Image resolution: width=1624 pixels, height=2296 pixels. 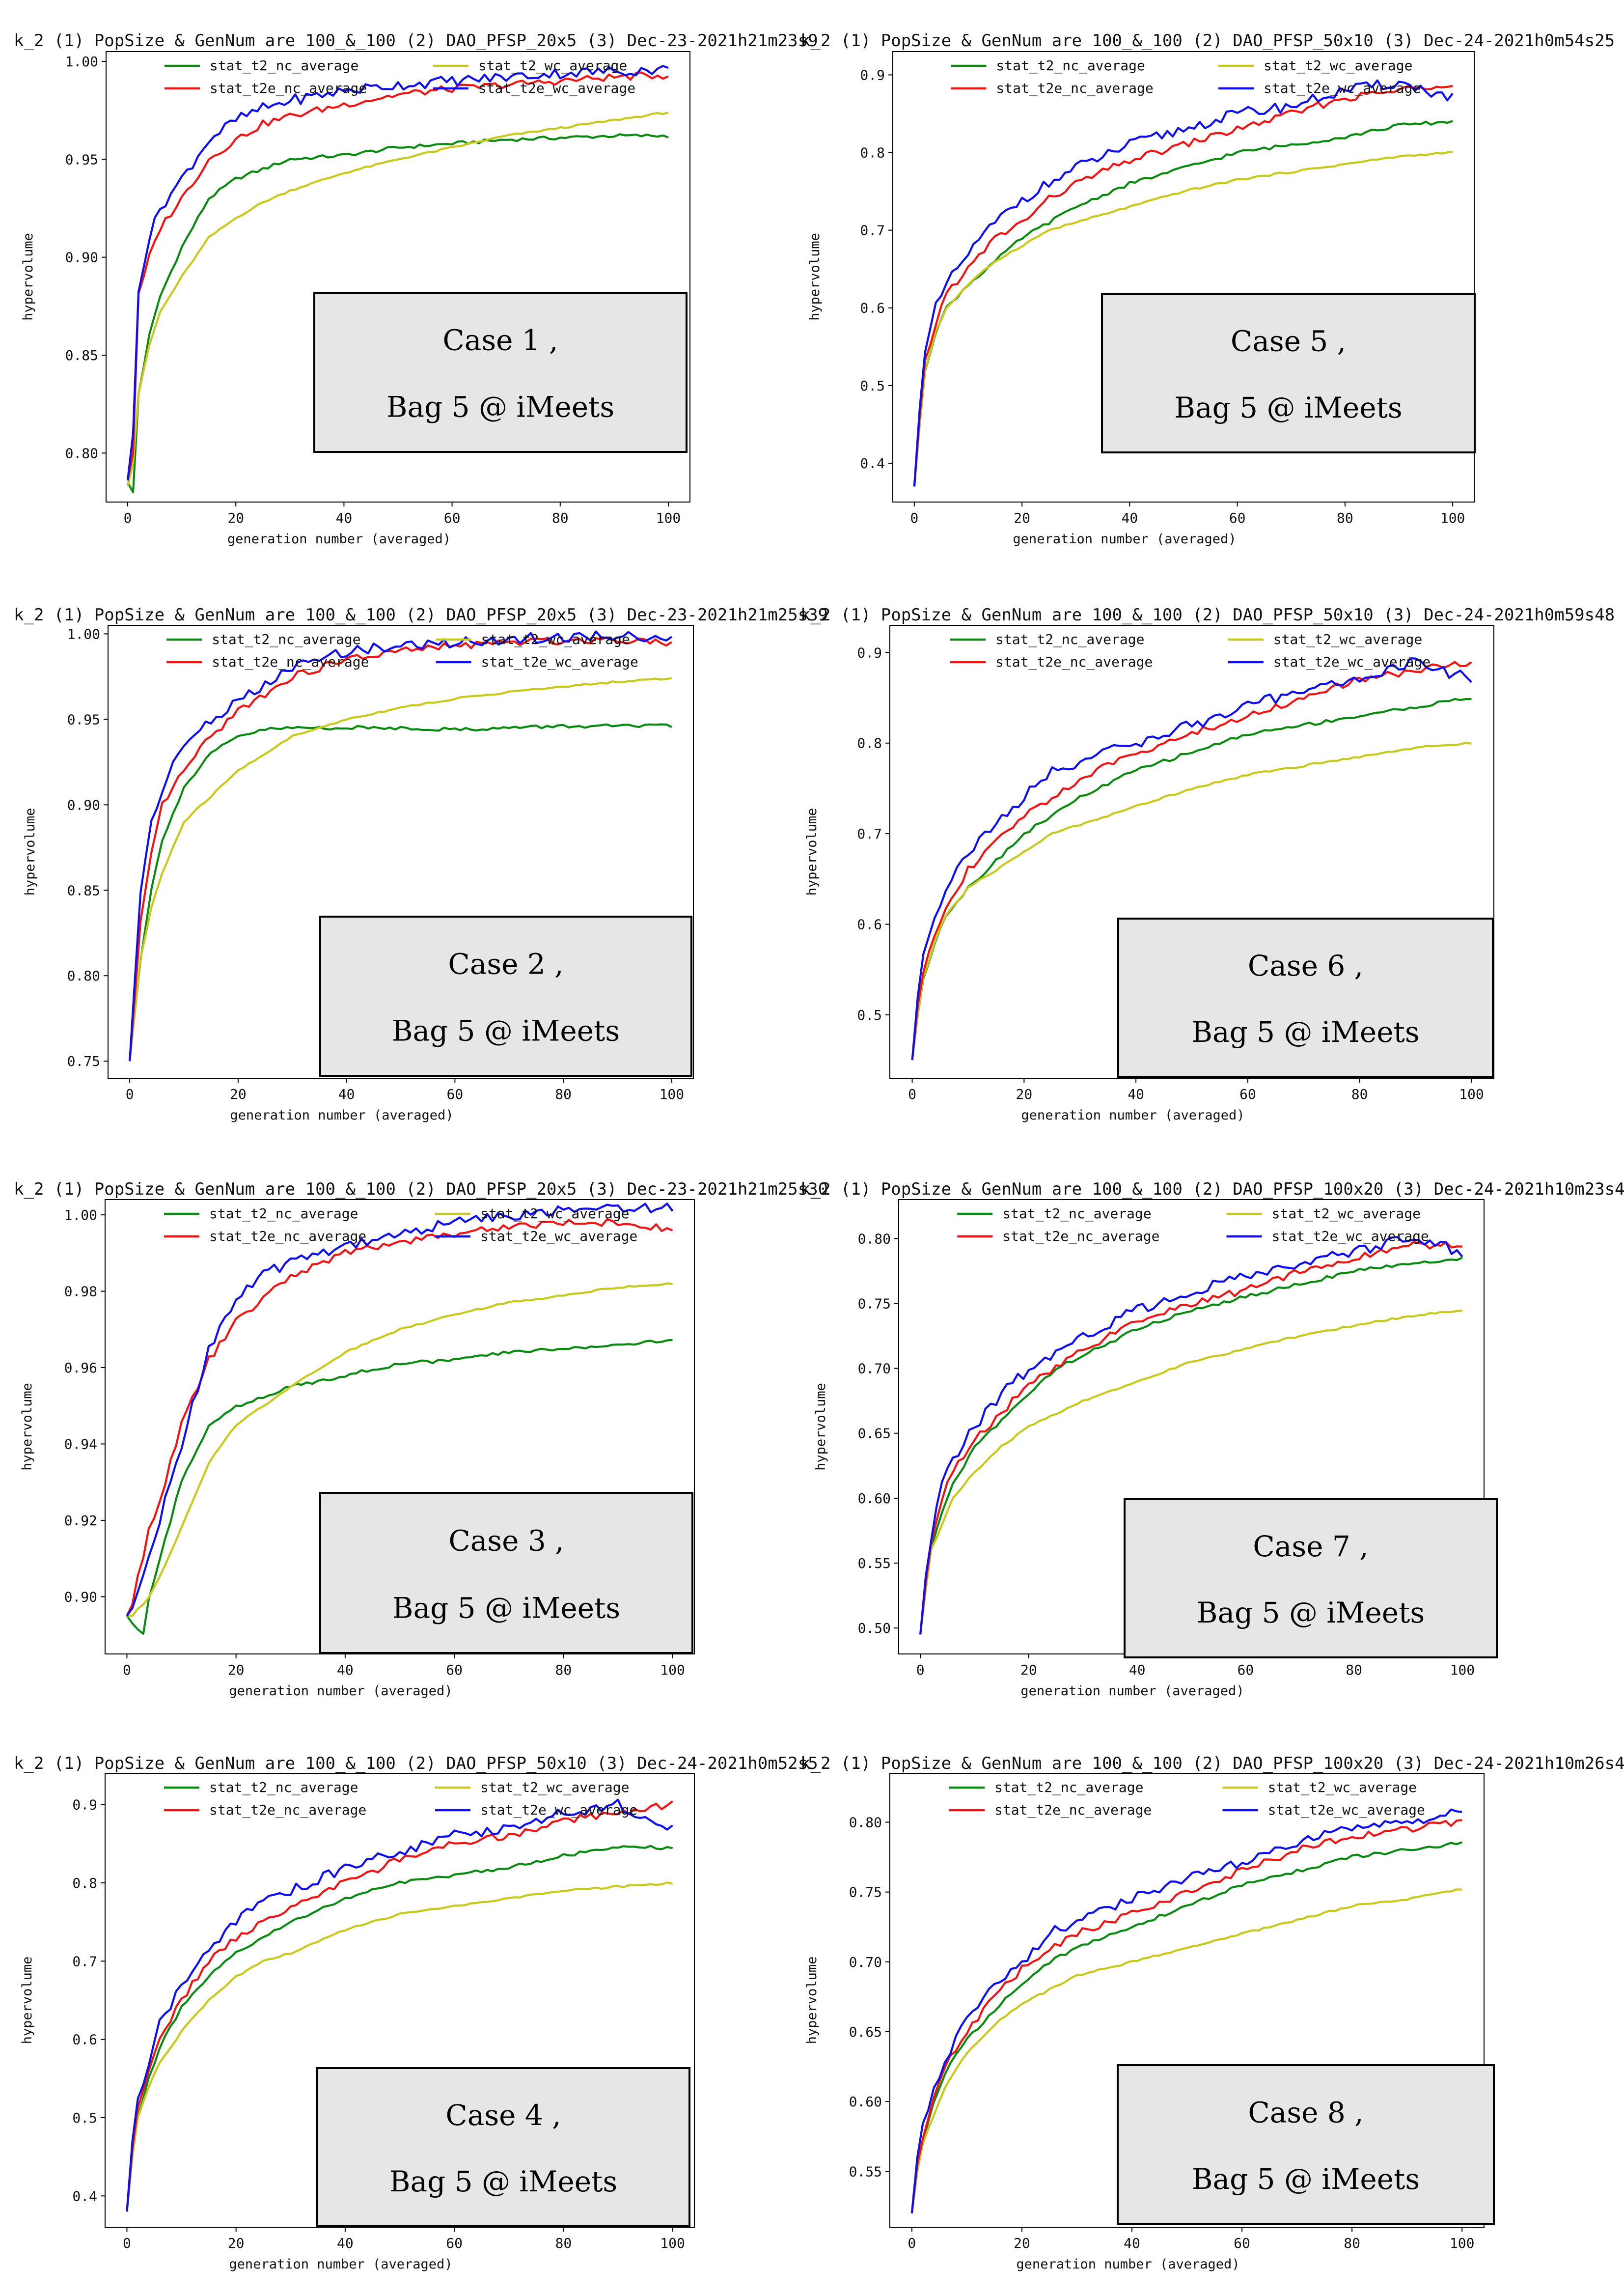 What do you see at coordinates (1305, 2112) in the screenshot?
I see `case-label: Case 8 ,` at bounding box center [1305, 2112].